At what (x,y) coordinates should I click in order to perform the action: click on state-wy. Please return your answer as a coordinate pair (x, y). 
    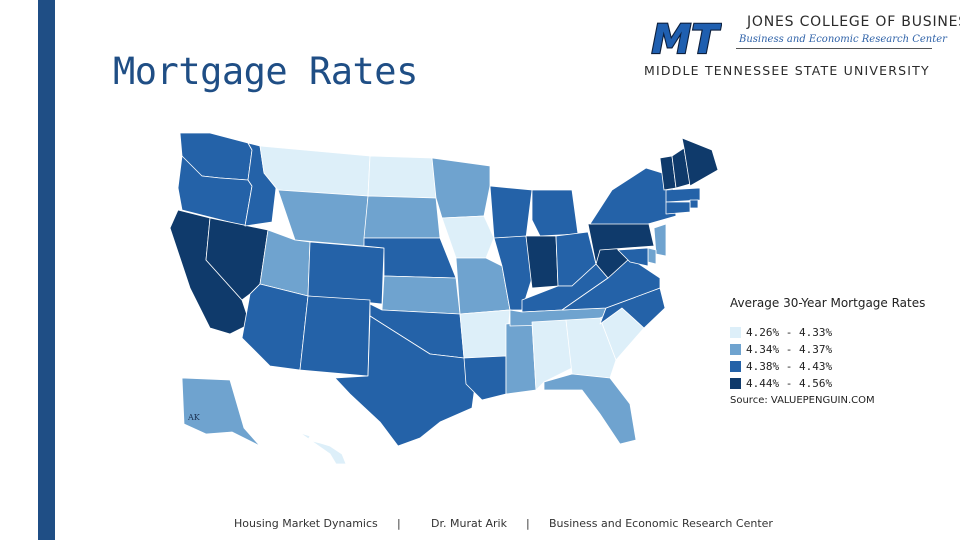
    Looking at the image, I should click on (323, 218).